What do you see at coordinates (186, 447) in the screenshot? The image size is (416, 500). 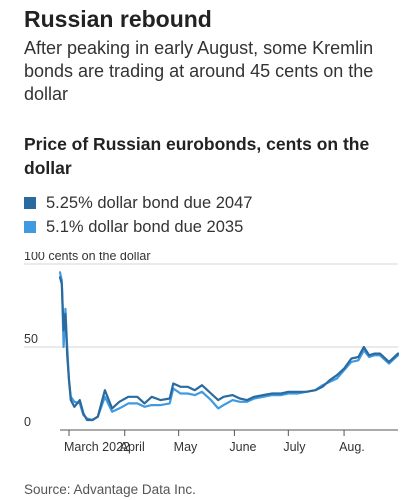 I see `x-tick-label-2: May` at bounding box center [186, 447].